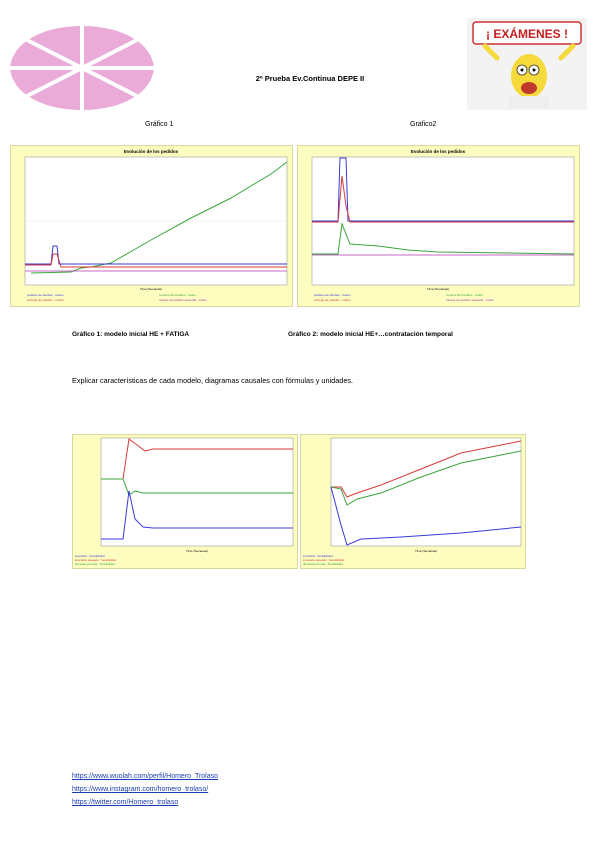  What do you see at coordinates (527, 64) in the screenshot?
I see `examenes-badge: ¡ EXÁMENES !` at bounding box center [527, 64].